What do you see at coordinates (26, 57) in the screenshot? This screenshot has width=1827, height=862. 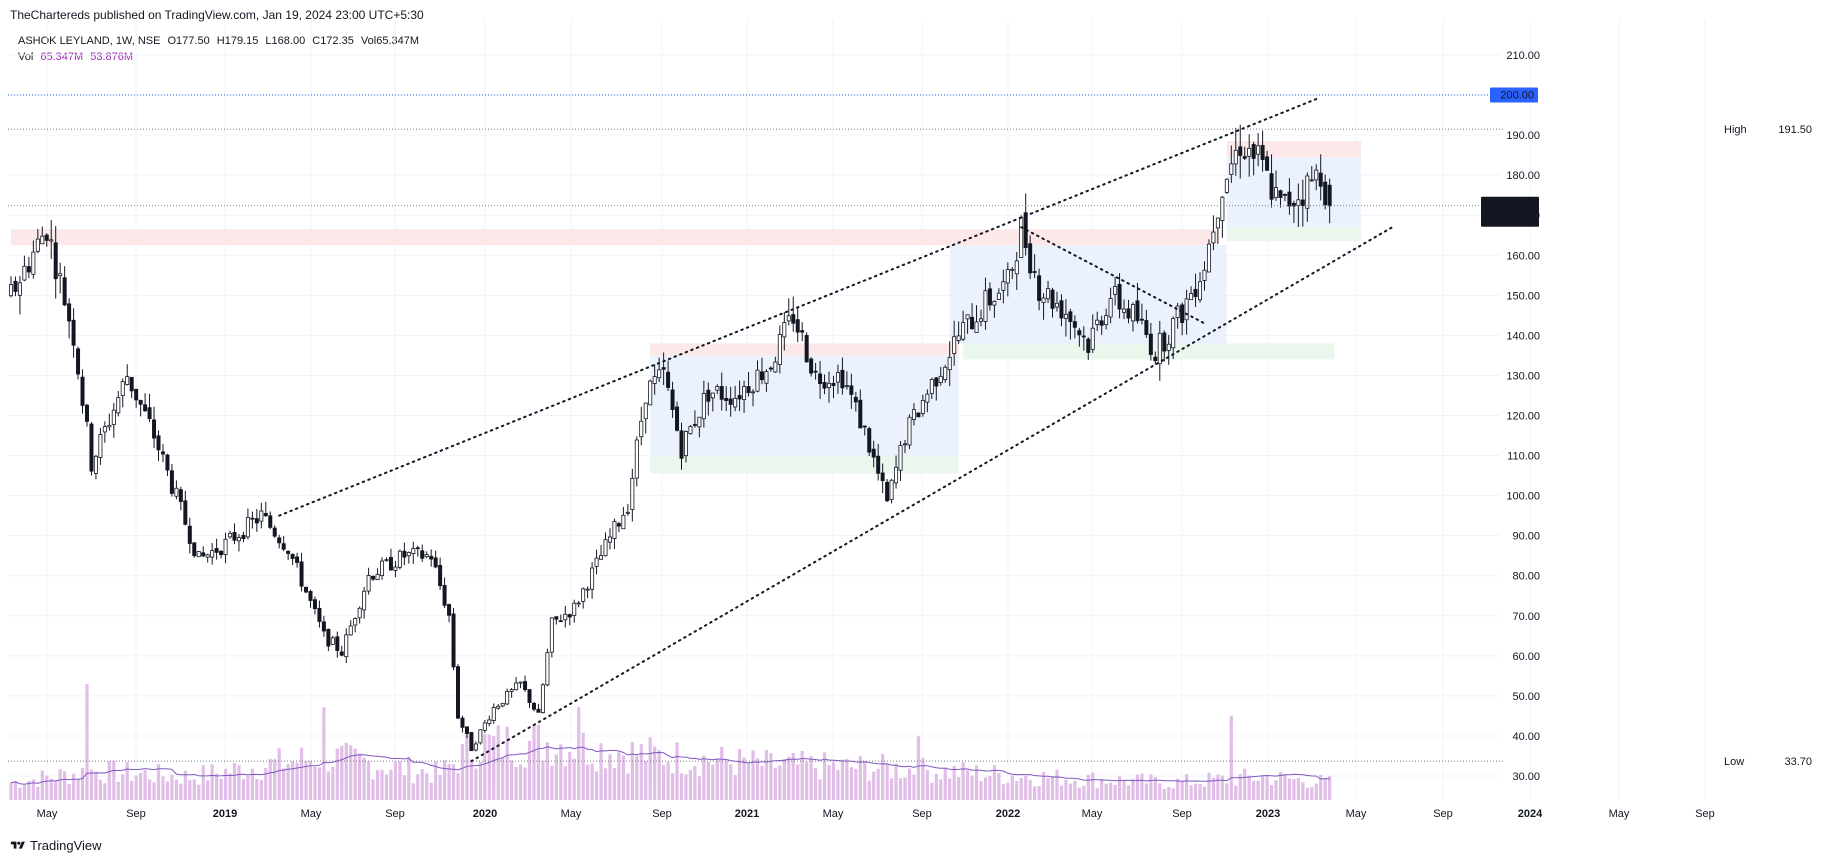 I see `volume-indicator-label: Vol` at bounding box center [26, 57].